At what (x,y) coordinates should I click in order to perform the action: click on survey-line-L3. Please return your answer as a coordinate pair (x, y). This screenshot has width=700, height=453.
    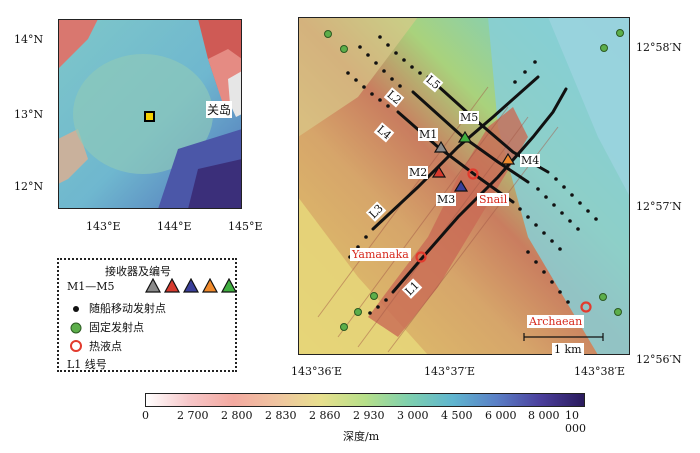
    Looking at the image, I should click on (455, 153).